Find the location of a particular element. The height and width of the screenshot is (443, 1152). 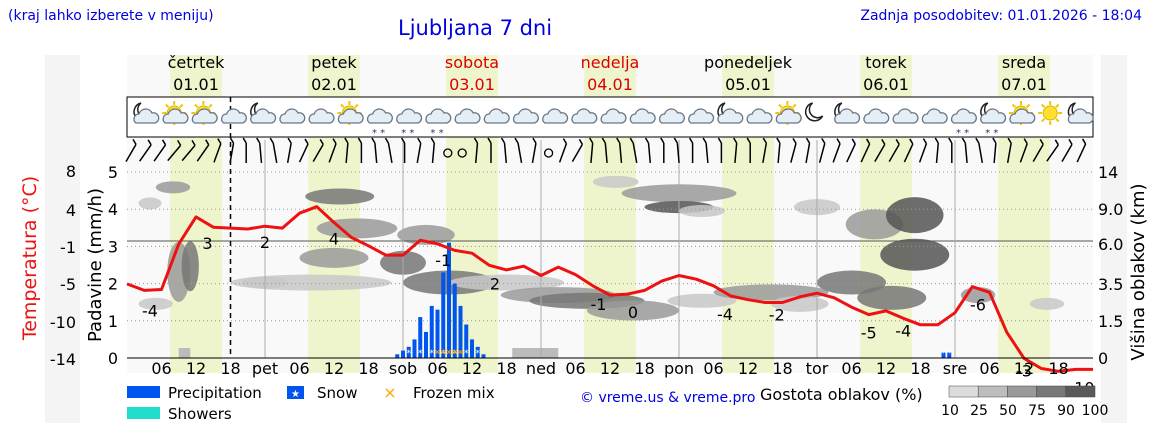

location-menu-note: (kraj lahko izberete v meniju) is located at coordinates (111, 16).